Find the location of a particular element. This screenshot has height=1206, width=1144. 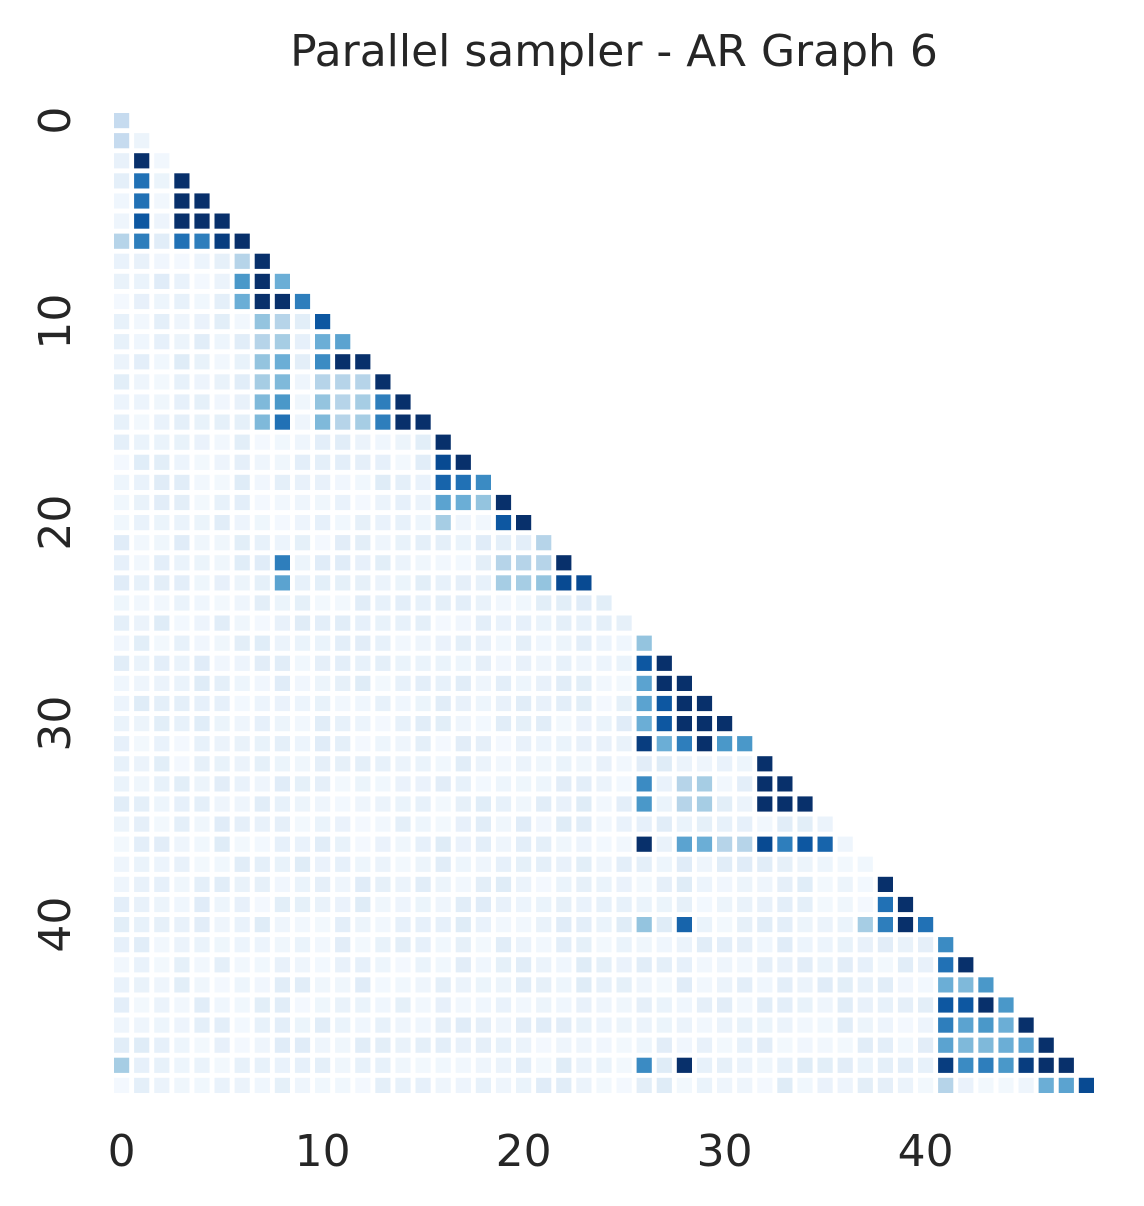

y-tick-label: 10 is located at coordinates (55, 322).